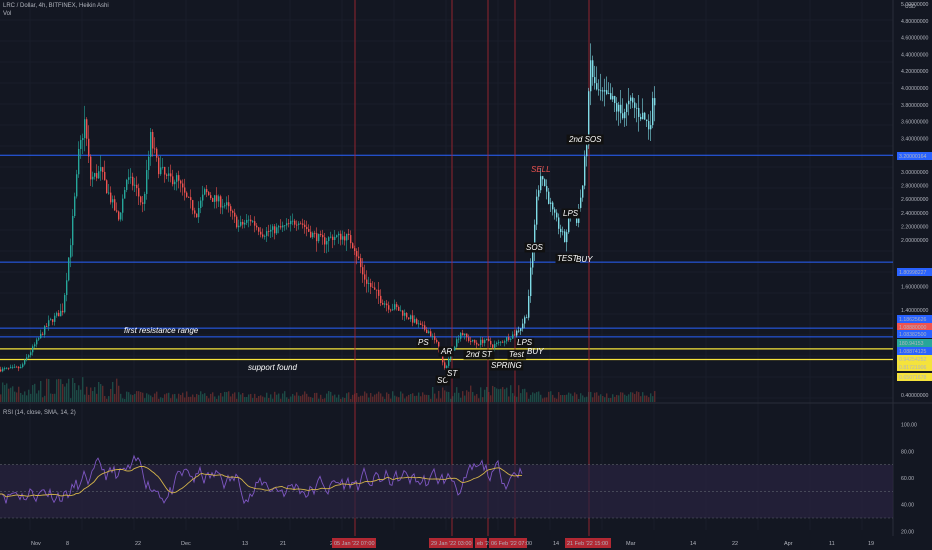 This screenshot has height=550, width=932. I want to click on price-badge, so click(914, 377).